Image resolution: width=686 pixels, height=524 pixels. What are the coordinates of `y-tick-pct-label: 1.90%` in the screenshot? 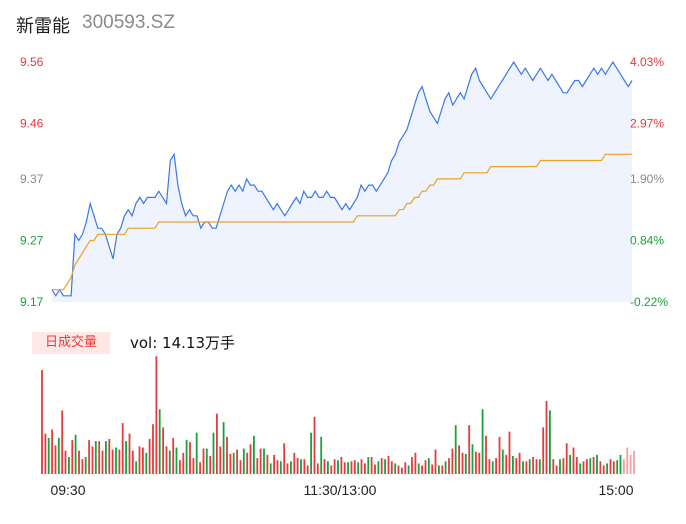 It's located at (647, 179).